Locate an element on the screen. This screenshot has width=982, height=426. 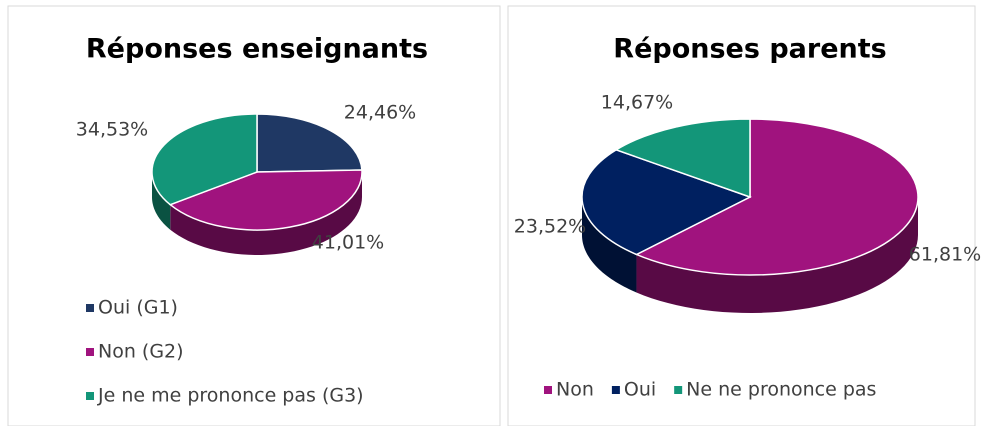
data-label: 24,46% is located at coordinates (380, 113).